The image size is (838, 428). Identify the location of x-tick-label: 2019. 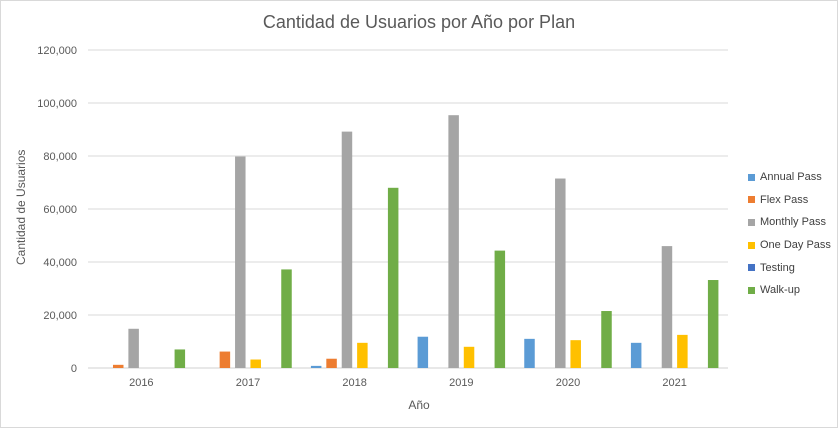
(461, 383).